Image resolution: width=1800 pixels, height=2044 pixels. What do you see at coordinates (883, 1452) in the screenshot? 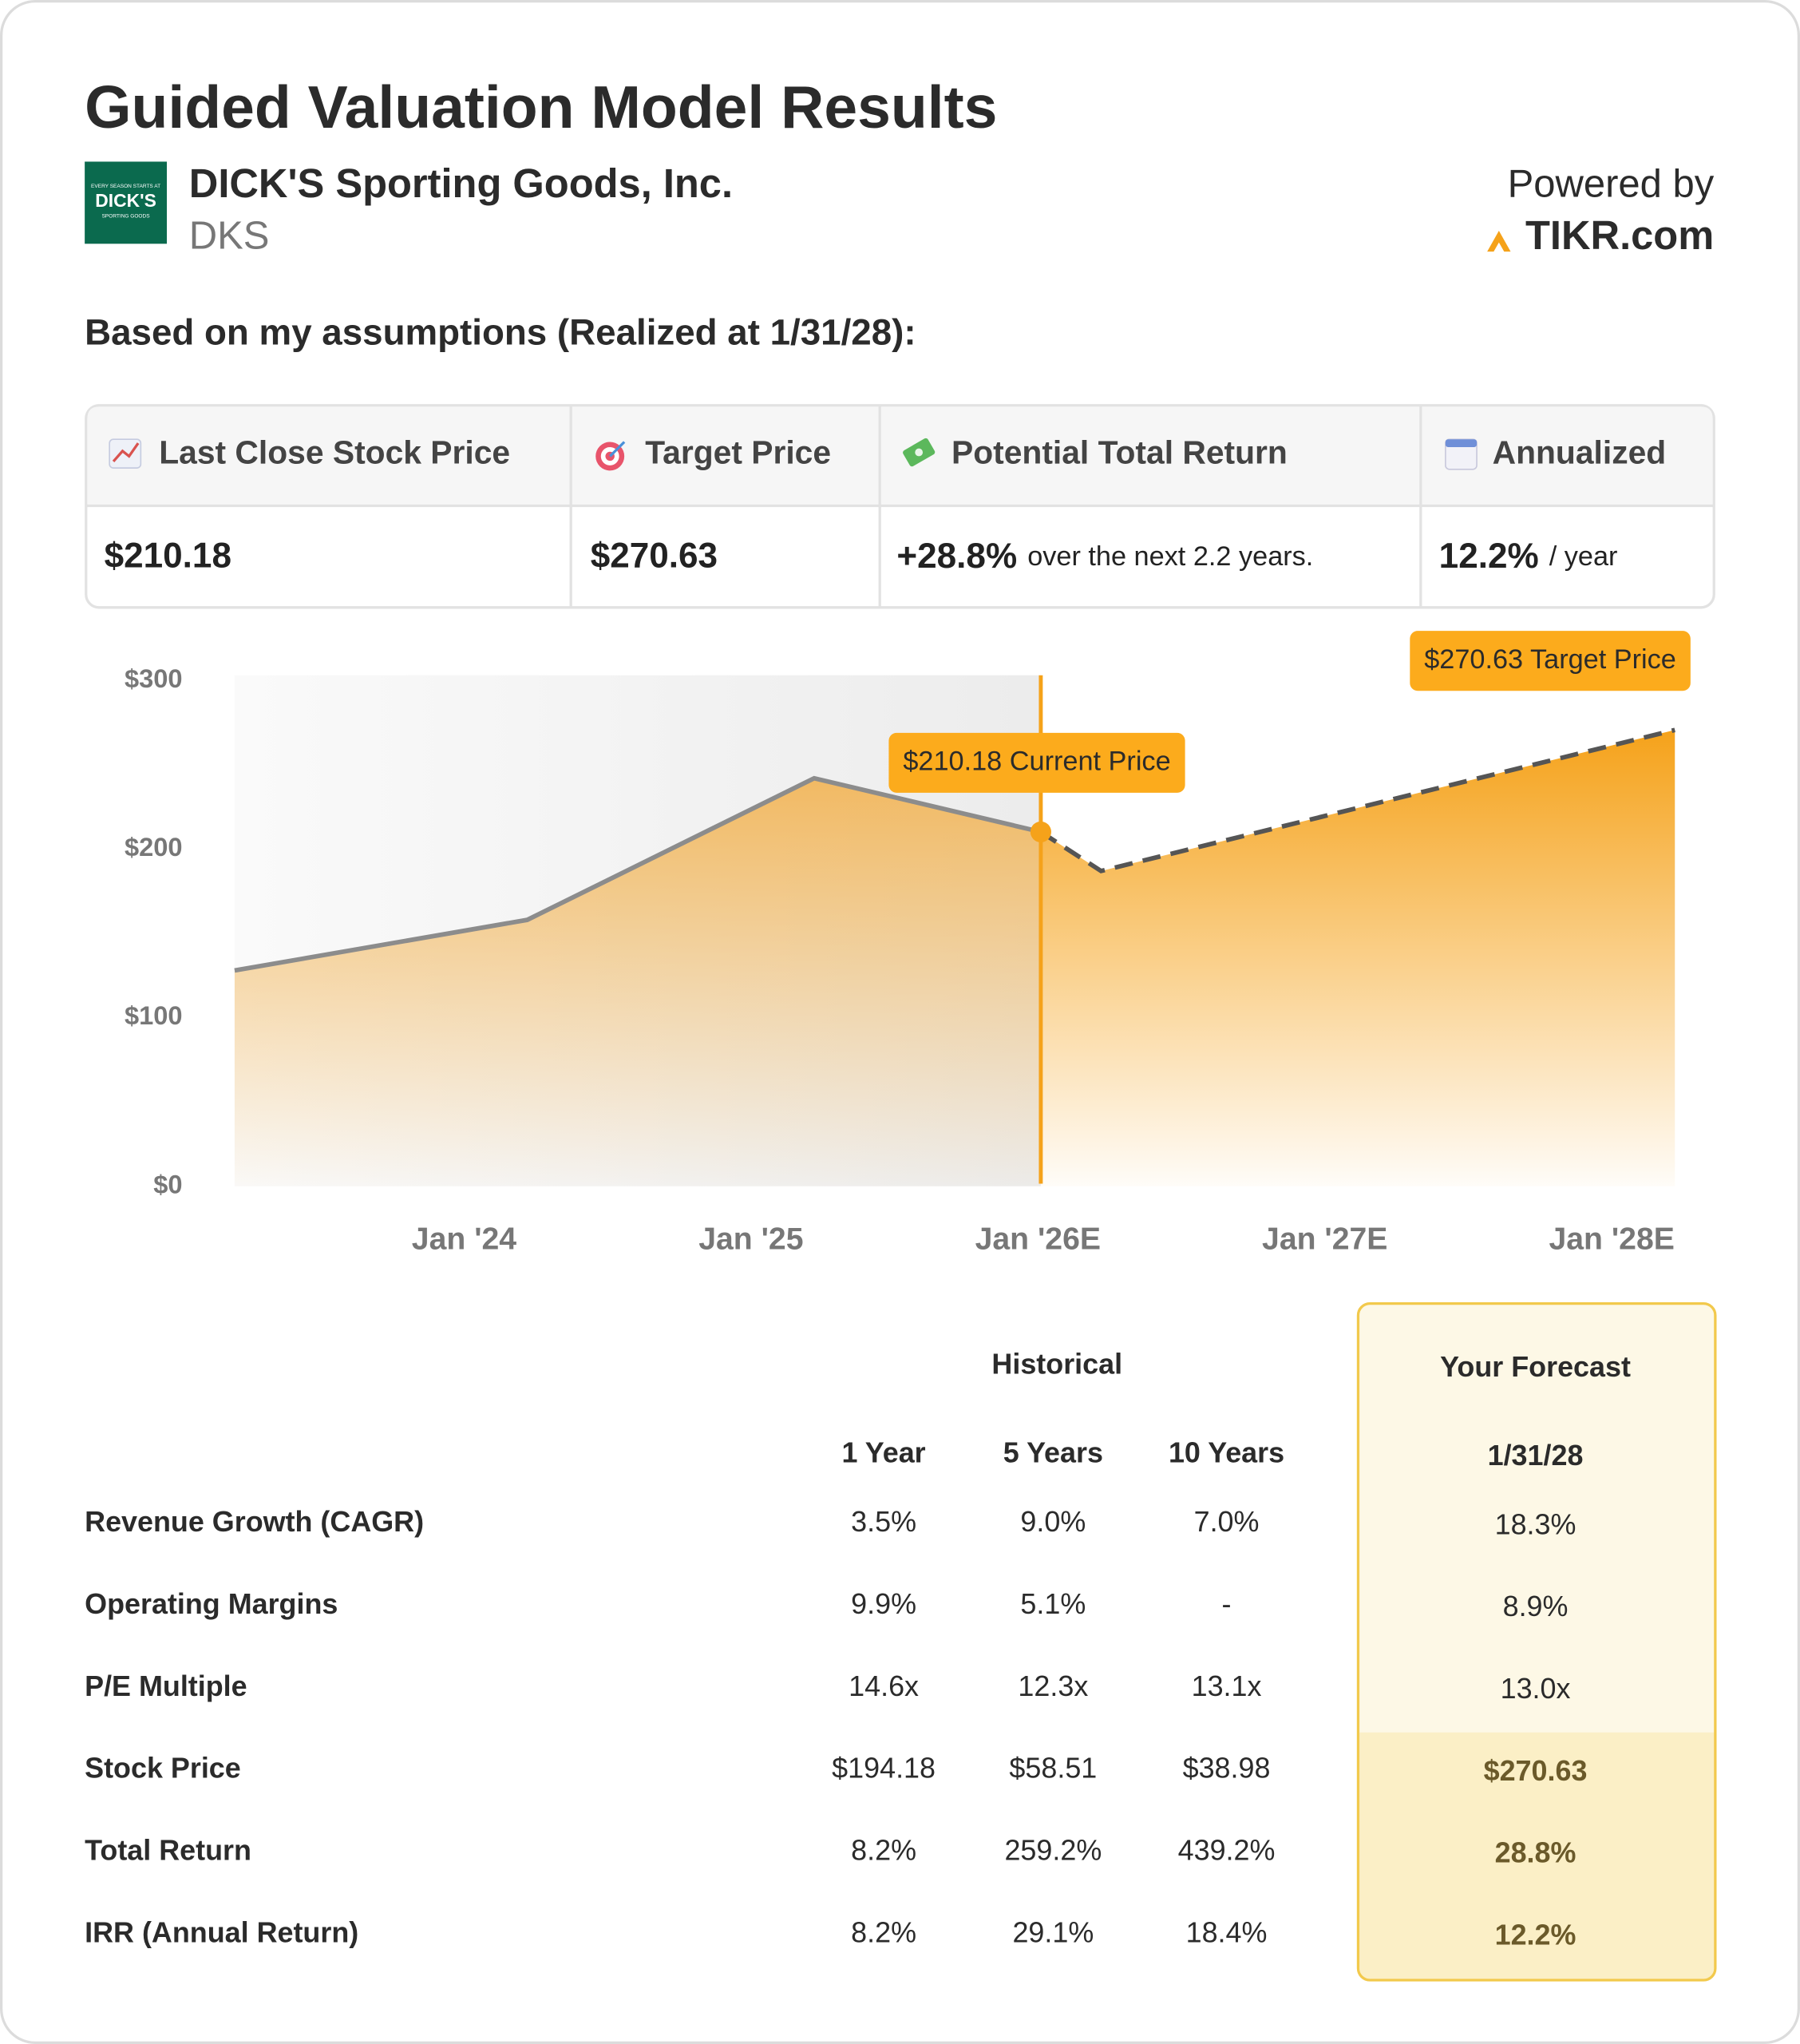
I see `column-header: 1 Year` at bounding box center [883, 1452].